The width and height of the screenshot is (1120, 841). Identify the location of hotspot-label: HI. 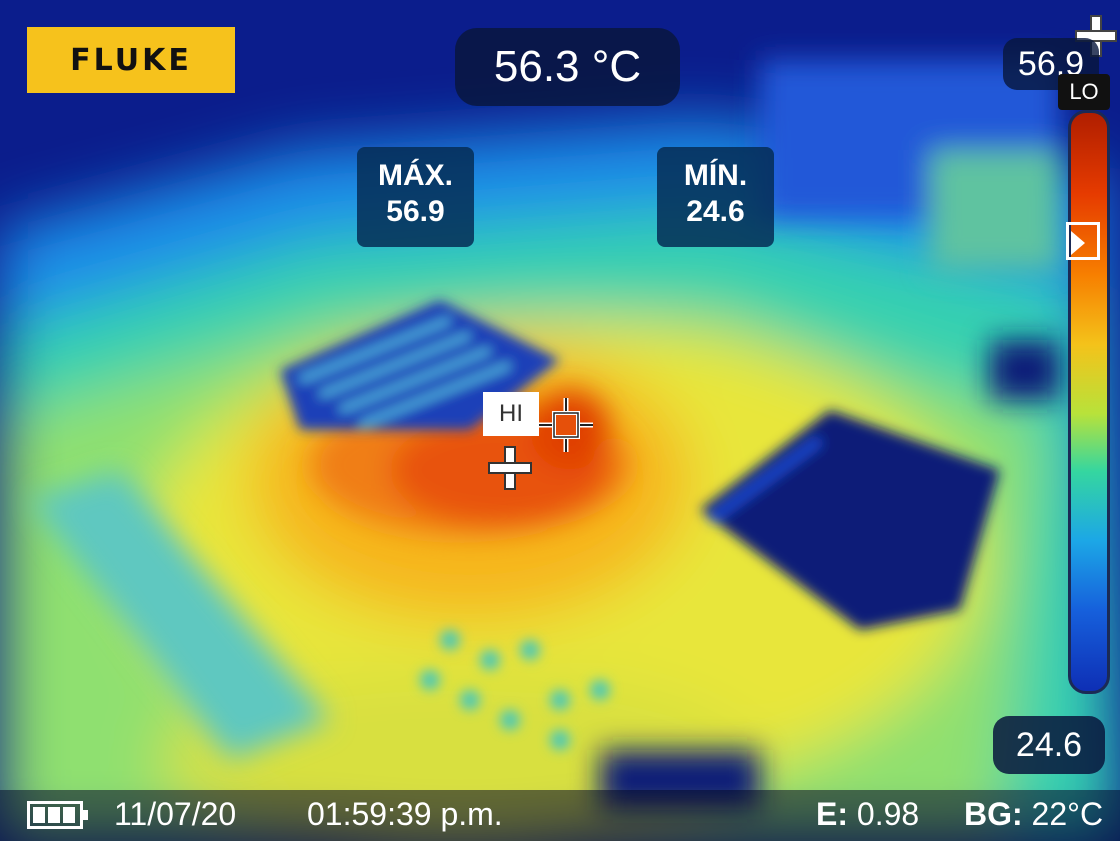
(511, 414).